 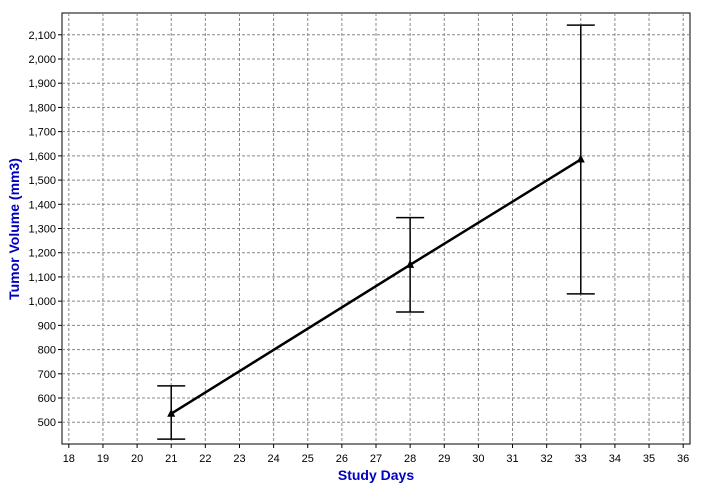 I want to click on x-axis: 18 19 20 21 22 23 24 25 26 27 28 29 30 31 32 33 34 35 36, so click(x=376, y=454).